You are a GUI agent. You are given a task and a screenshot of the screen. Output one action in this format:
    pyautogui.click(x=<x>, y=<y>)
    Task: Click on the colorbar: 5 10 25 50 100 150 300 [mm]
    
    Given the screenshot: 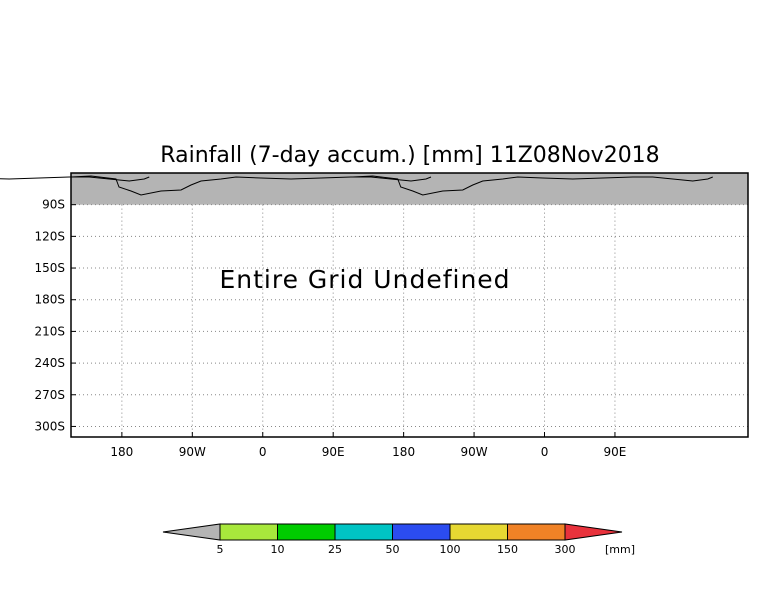 What is the action you would take?
    pyautogui.click(x=398, y=539)
    